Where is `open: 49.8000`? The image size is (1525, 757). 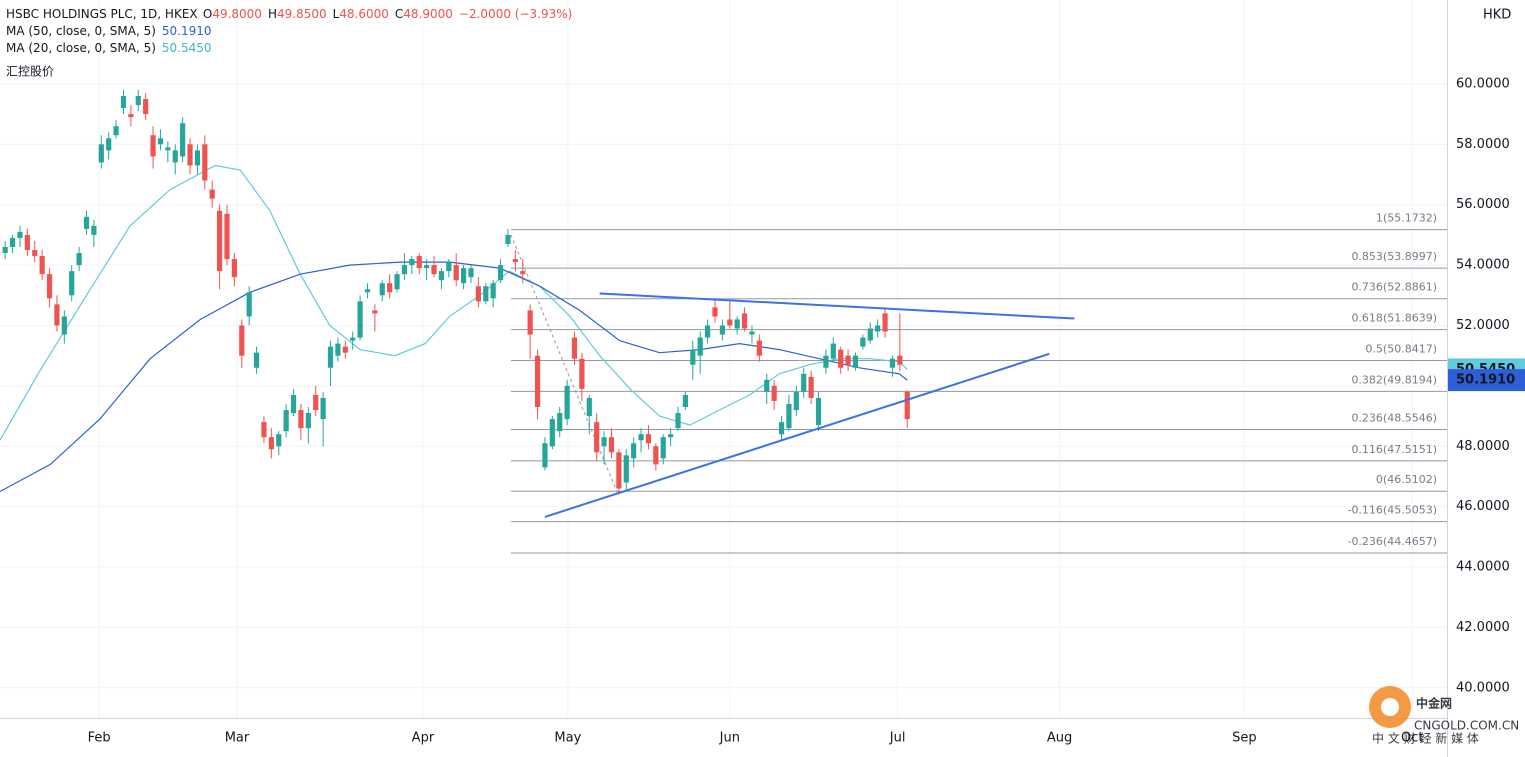 open: 49.8000 is located at coordinates (237, 14).